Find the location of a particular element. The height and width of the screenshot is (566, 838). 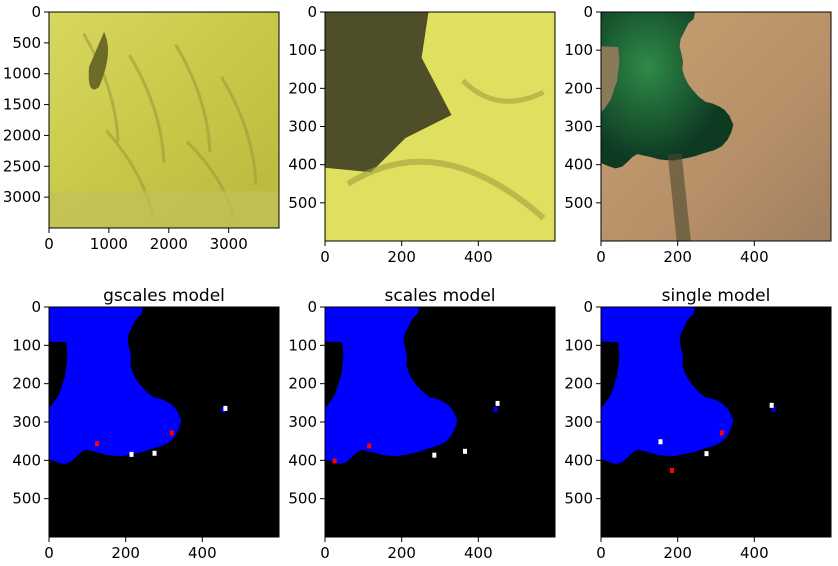

y-tick-label: 1500 is located at coordinates (22, 105).